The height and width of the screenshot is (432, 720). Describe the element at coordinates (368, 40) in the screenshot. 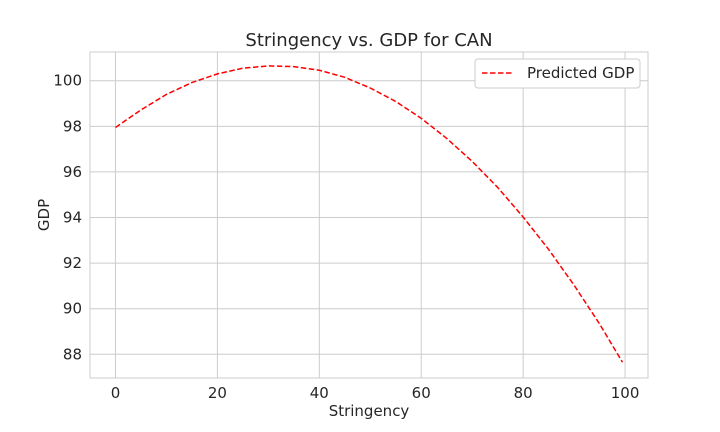

I see `chart-title: Stringency vs. GDP for CAN` at that location.